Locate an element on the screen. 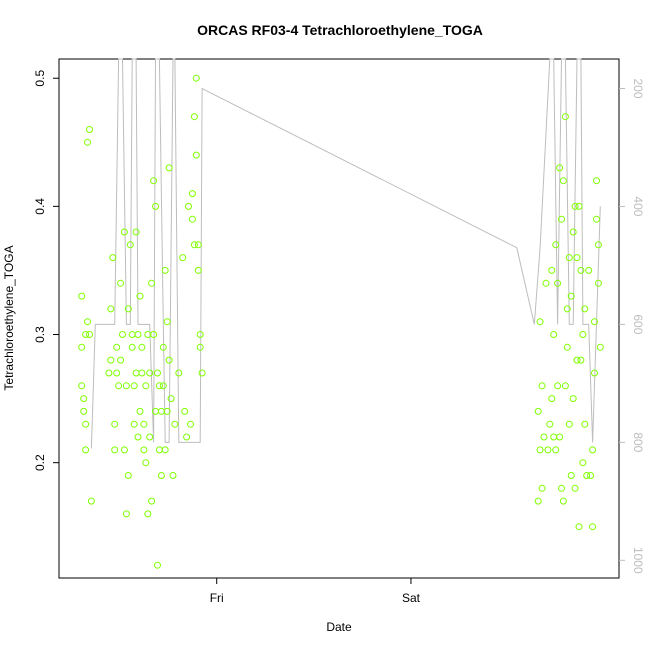 This screenshot has height=650, width=650. y2-tick-label: 1000 is located at coordinates (638, 560).